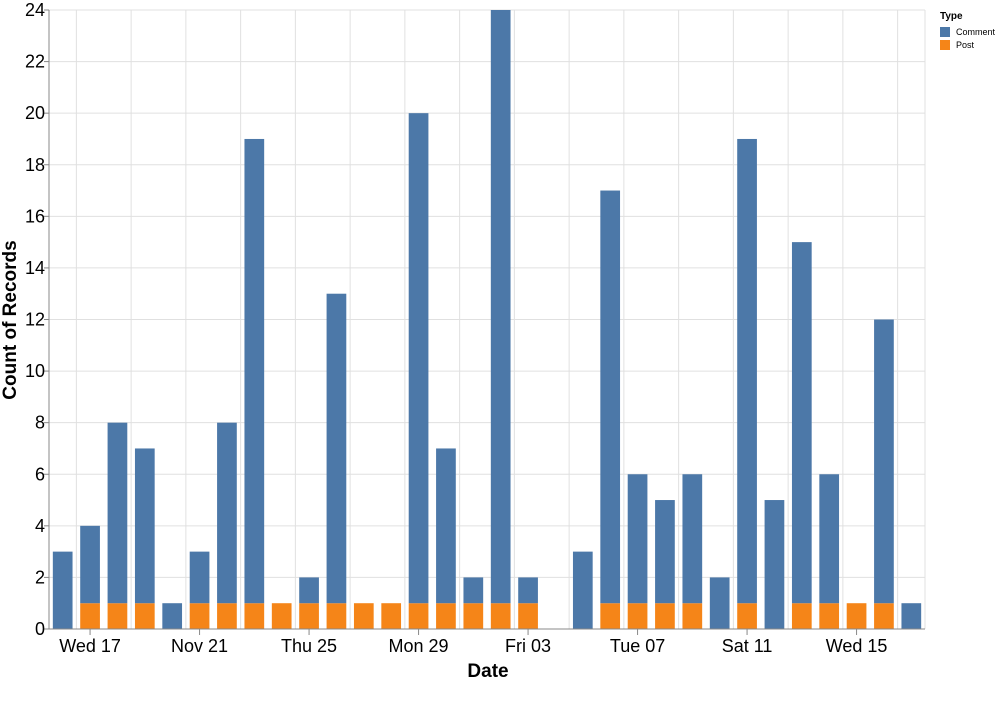 The height and width of the screenshot is (705, 1000). Describe the element at coordinates (309, 646) in the screenshot. I see `x-tick-label: Thu 25` at that location.